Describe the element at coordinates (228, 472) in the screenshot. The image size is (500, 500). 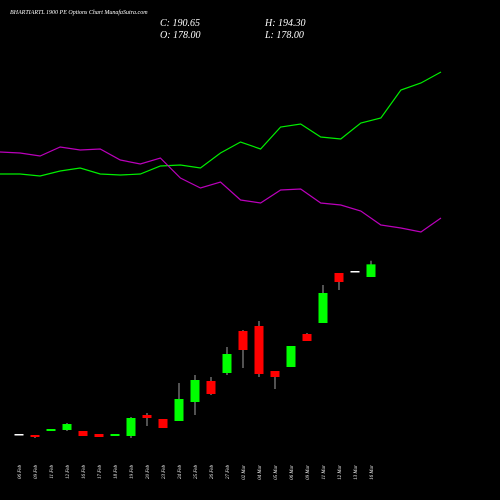
I see `x-tick-label: 27 Feb` at that location.